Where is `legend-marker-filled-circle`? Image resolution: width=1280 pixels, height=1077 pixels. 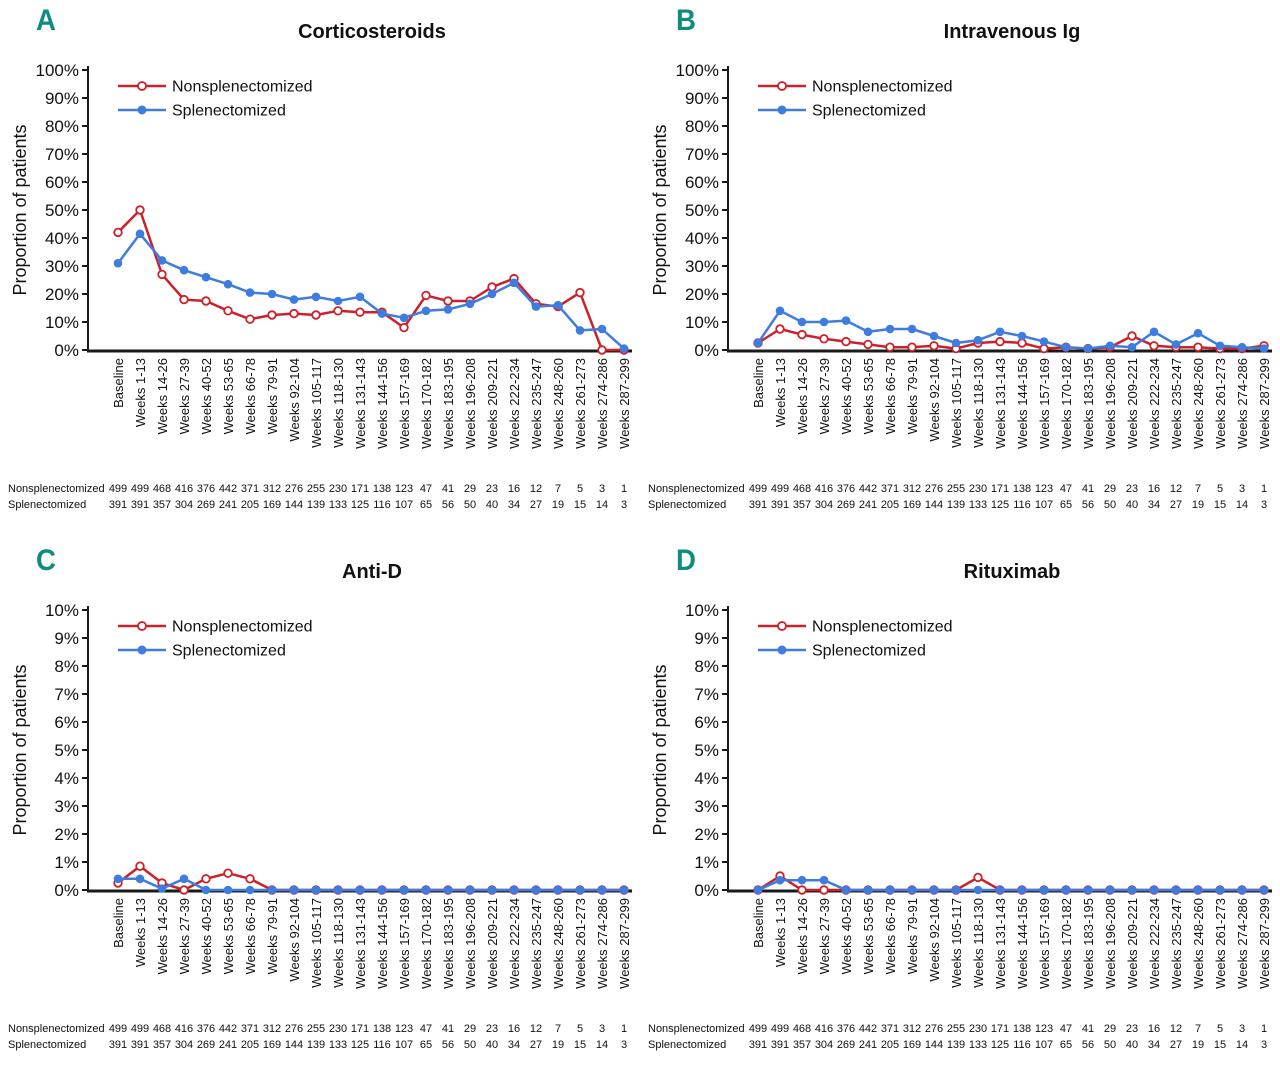
legend-marker-filled-circle is located at coordinates (782, 650).